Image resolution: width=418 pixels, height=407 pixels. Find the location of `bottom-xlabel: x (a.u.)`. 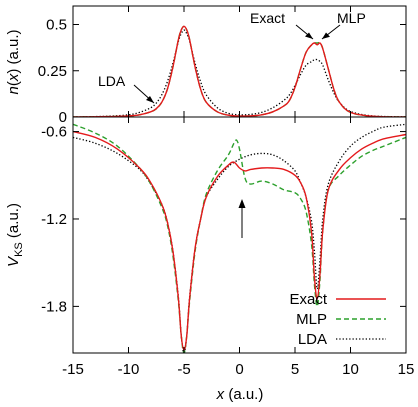

bottom-xlabel: x (a.u.) is located at coordinates (240, 394).